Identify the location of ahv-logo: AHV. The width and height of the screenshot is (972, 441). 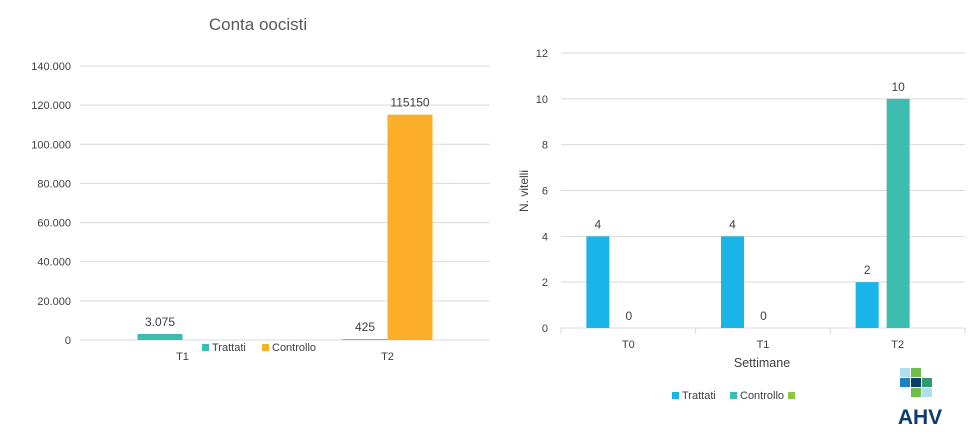
(921, 399).